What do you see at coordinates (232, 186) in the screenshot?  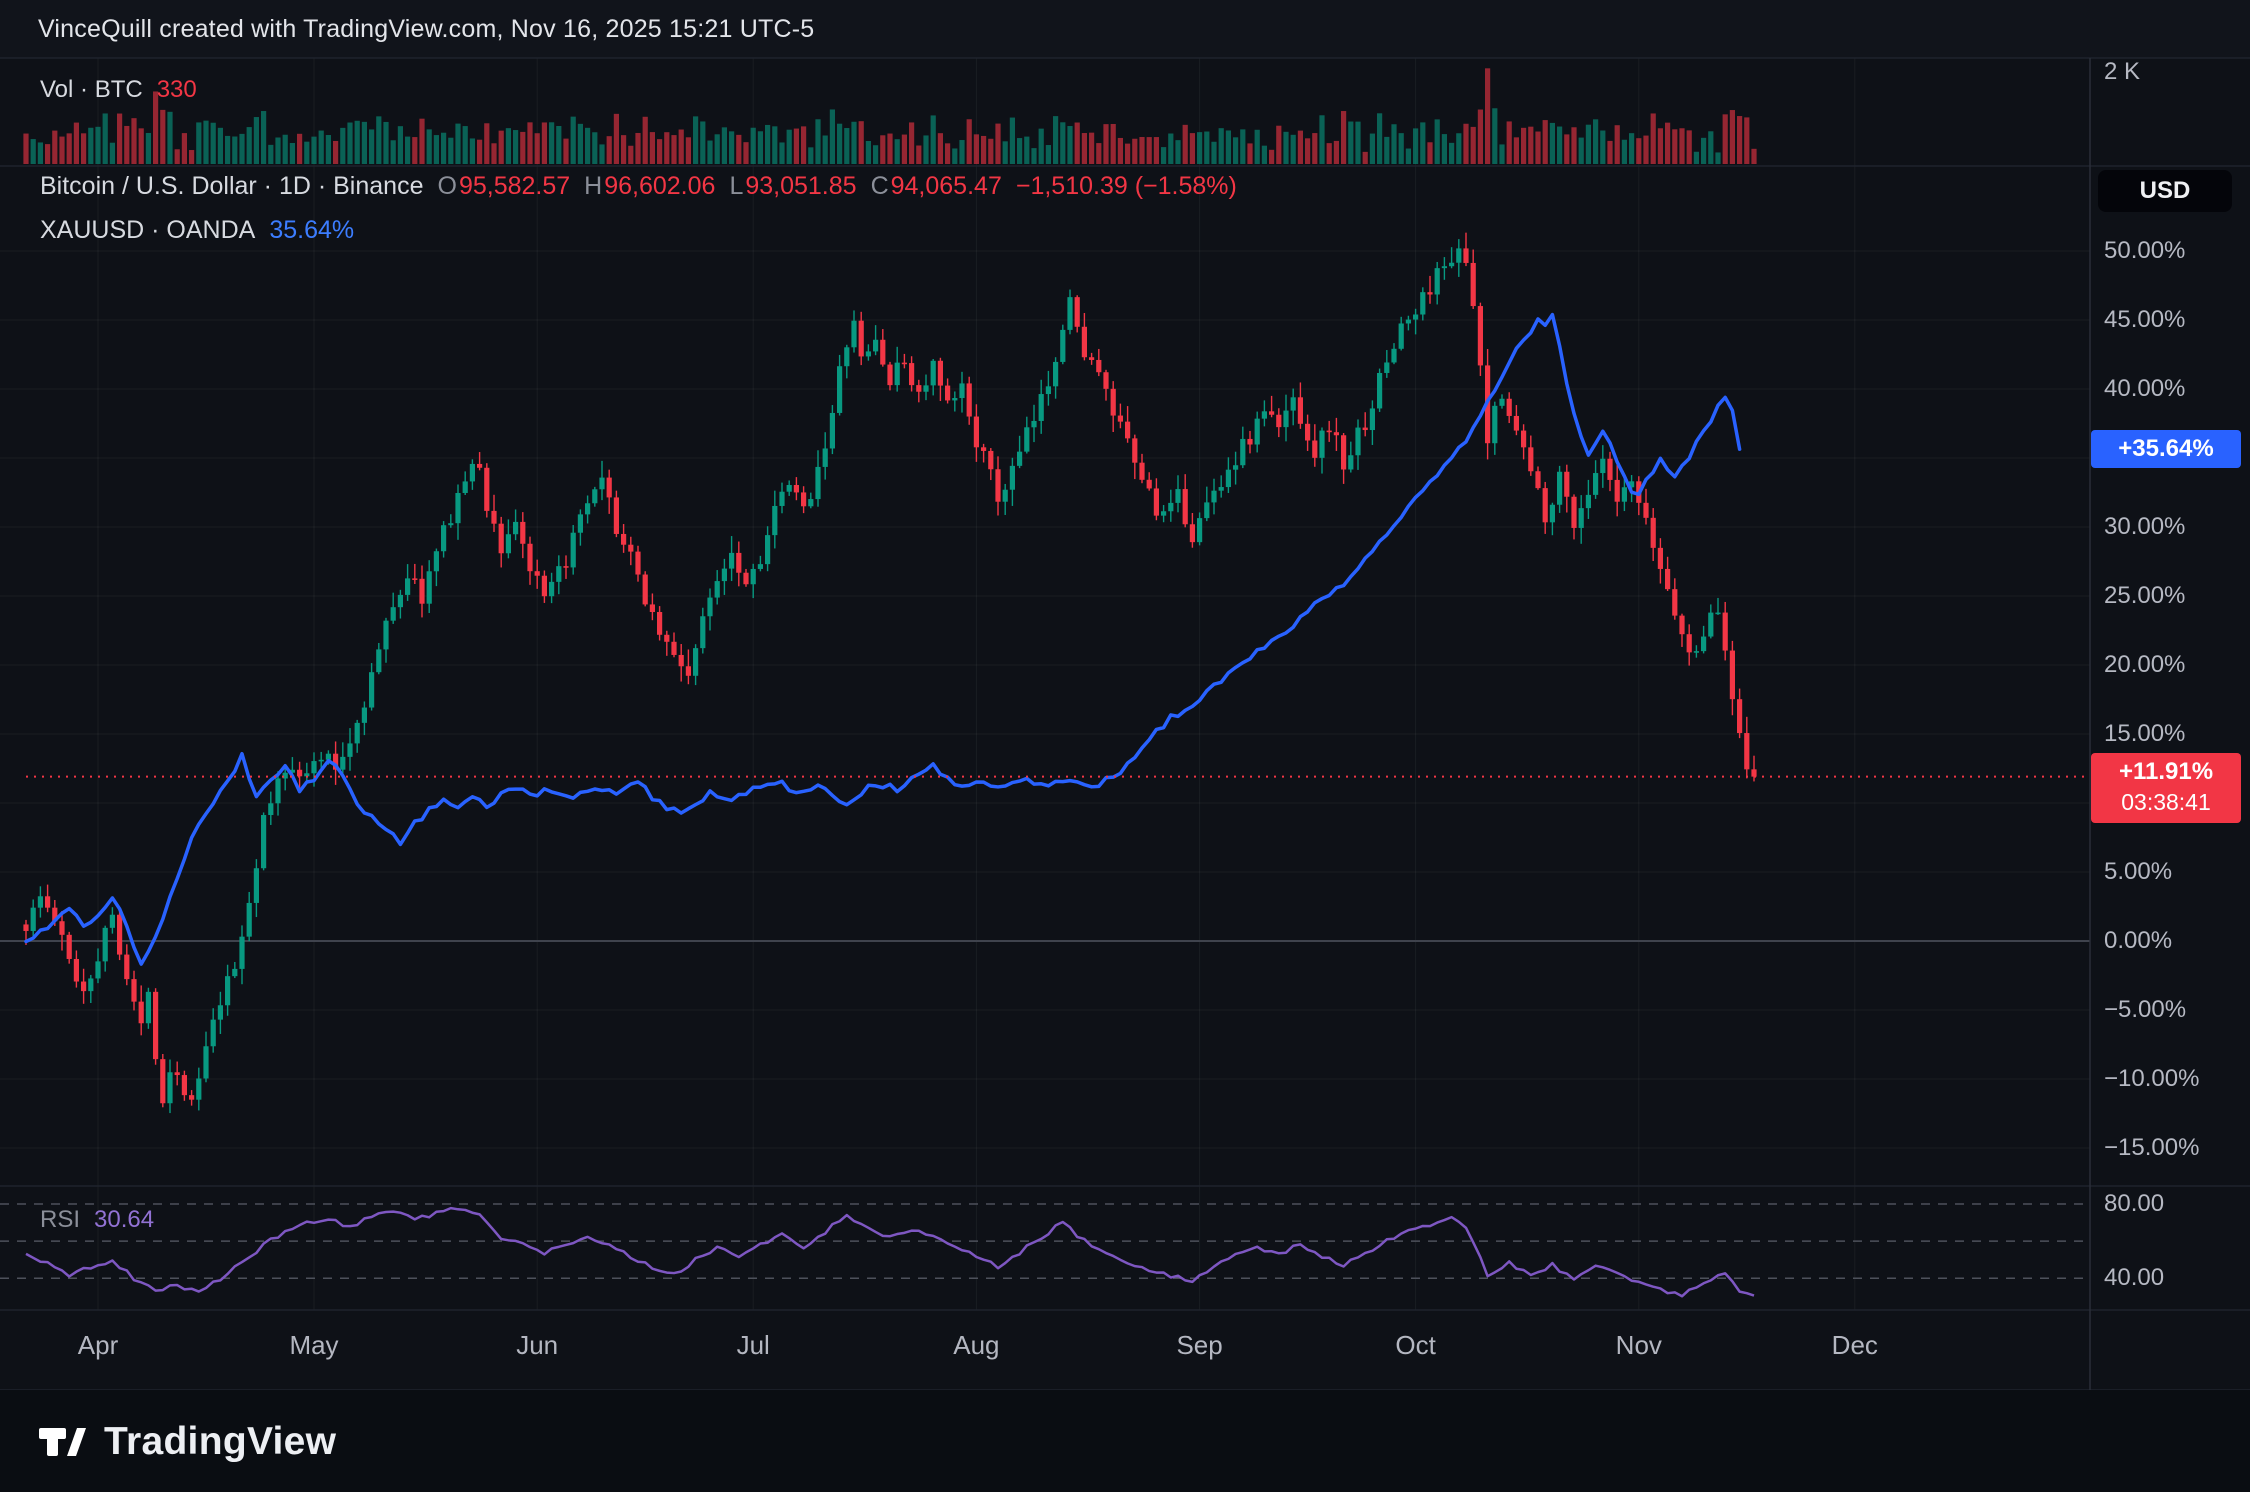 I see `symbol-legend-title: Bitcoin / U.S. Dollar · 1D · Binance` at bounding box center [232, 186].